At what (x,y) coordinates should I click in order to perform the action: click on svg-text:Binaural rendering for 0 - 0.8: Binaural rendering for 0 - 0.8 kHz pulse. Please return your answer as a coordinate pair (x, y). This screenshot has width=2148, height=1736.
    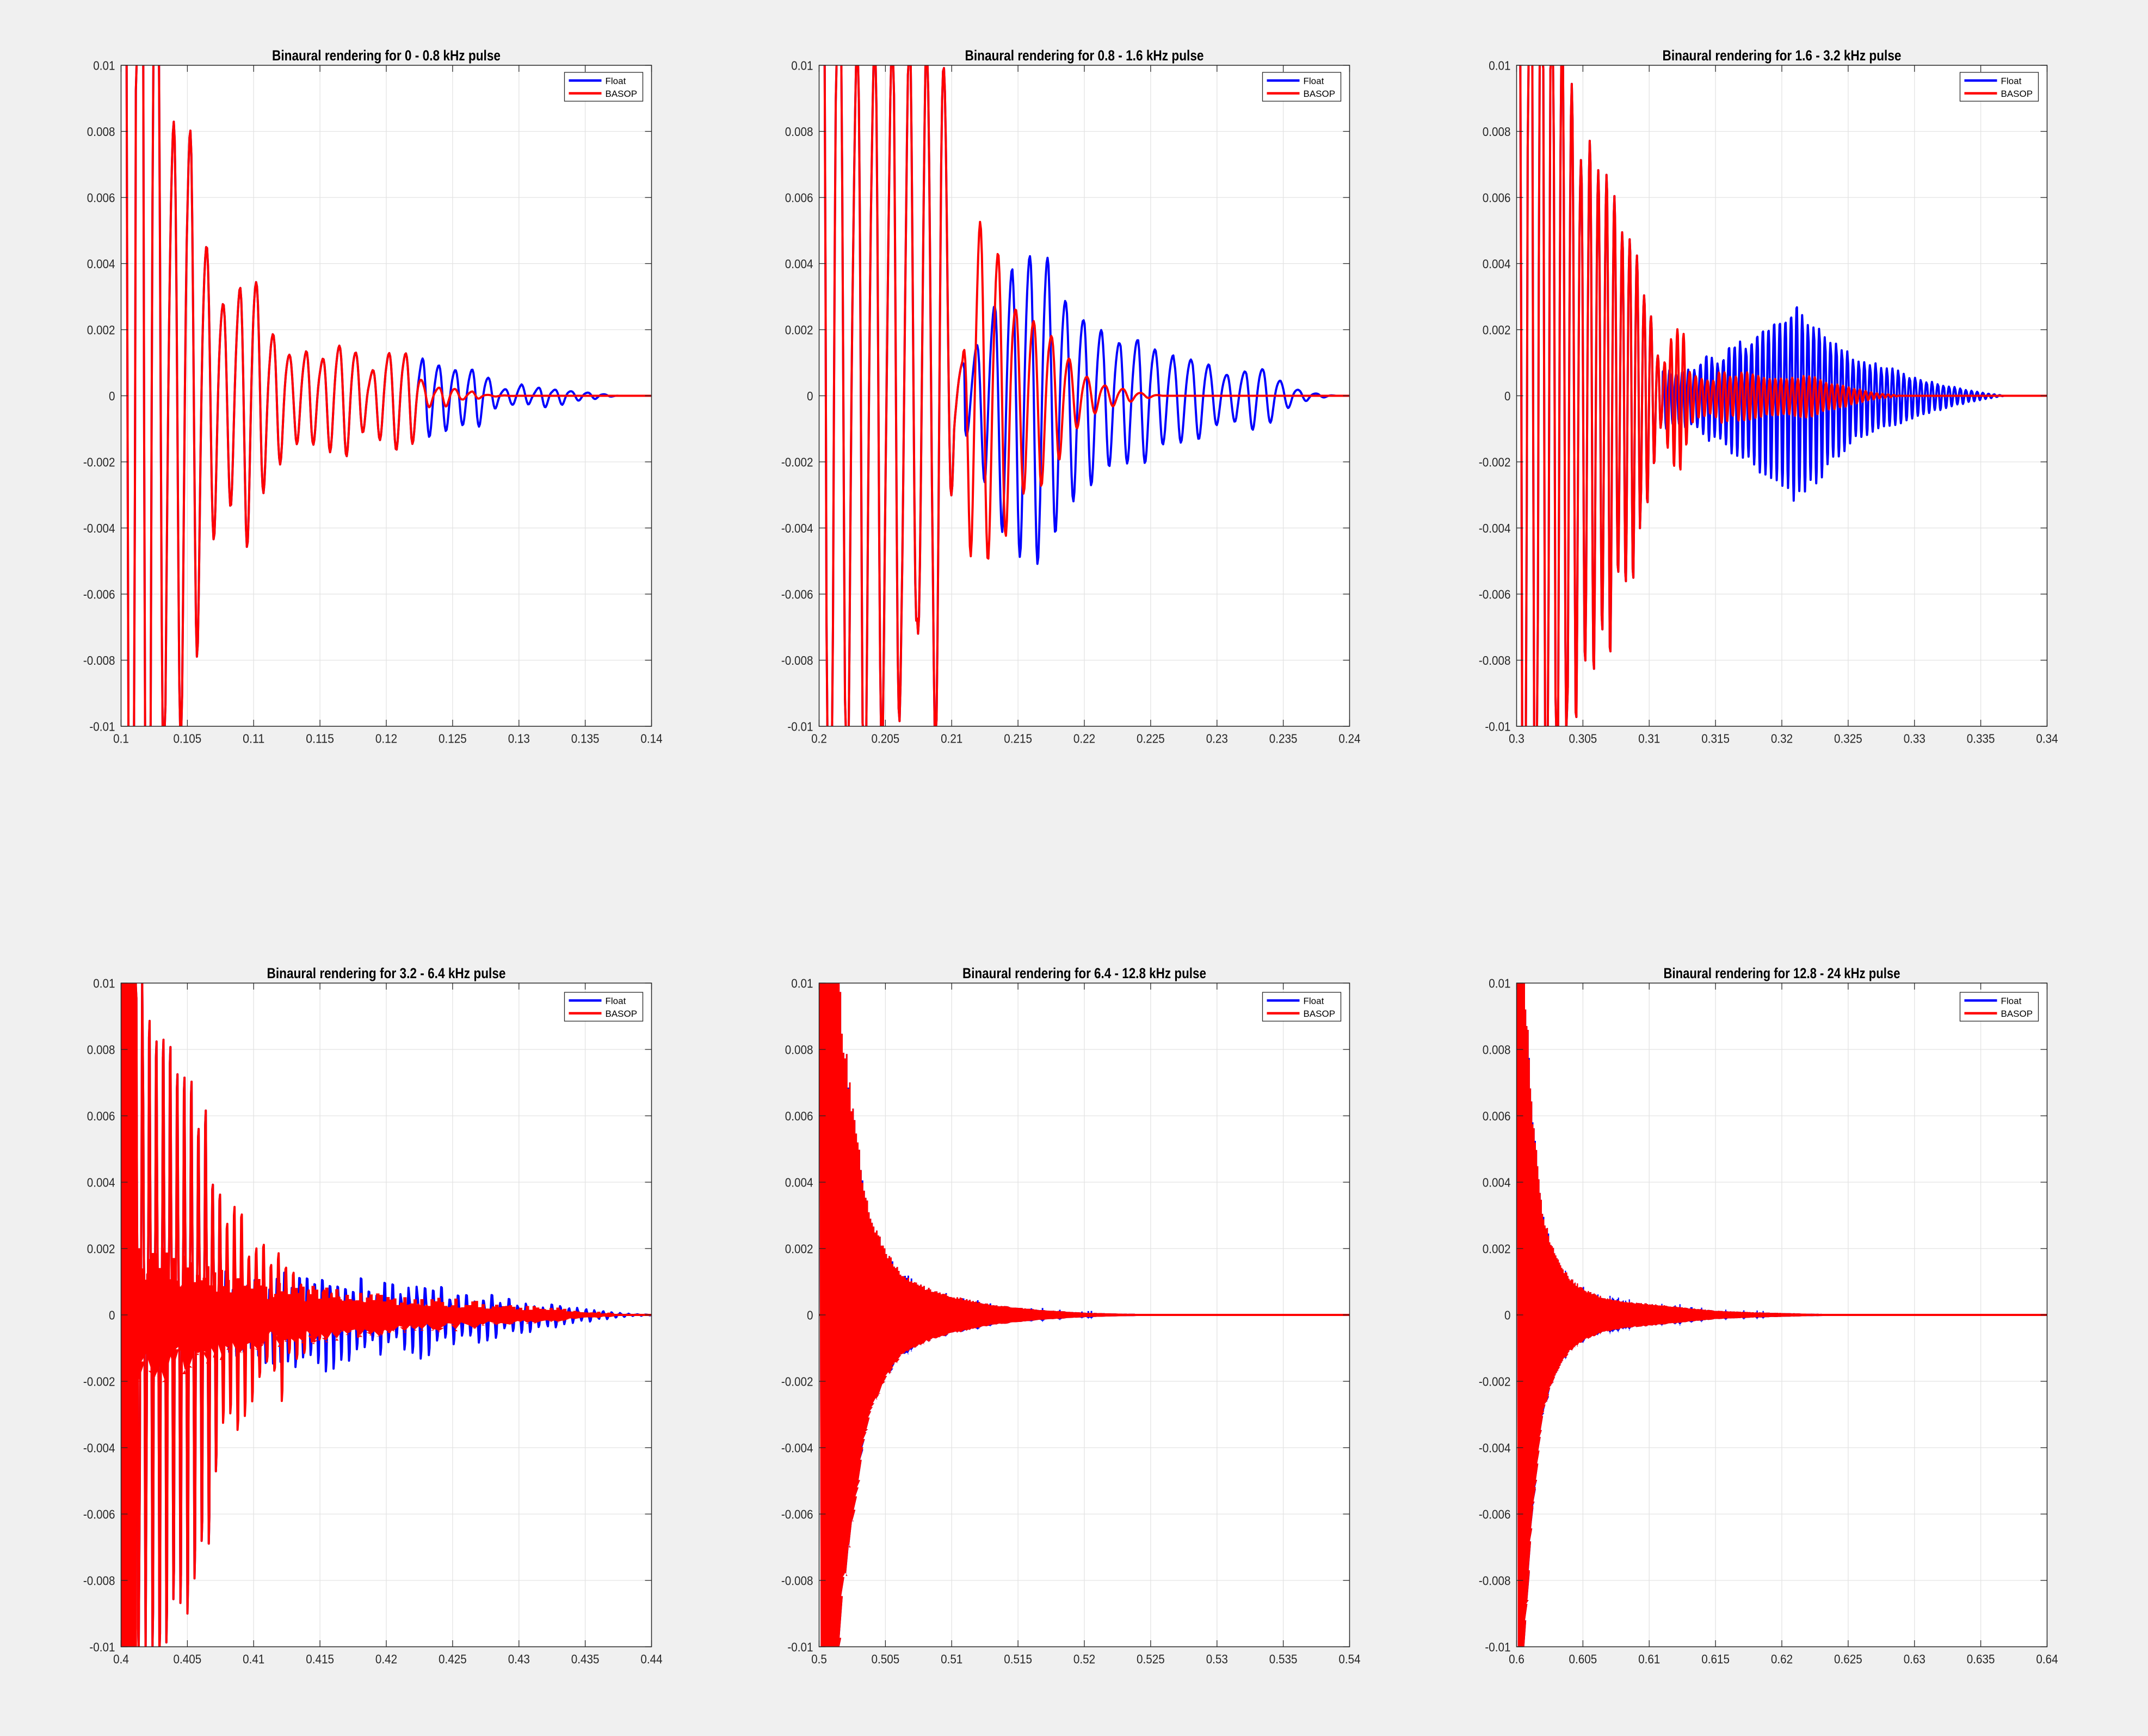
    Looking at the image, I should click on (386, 55).